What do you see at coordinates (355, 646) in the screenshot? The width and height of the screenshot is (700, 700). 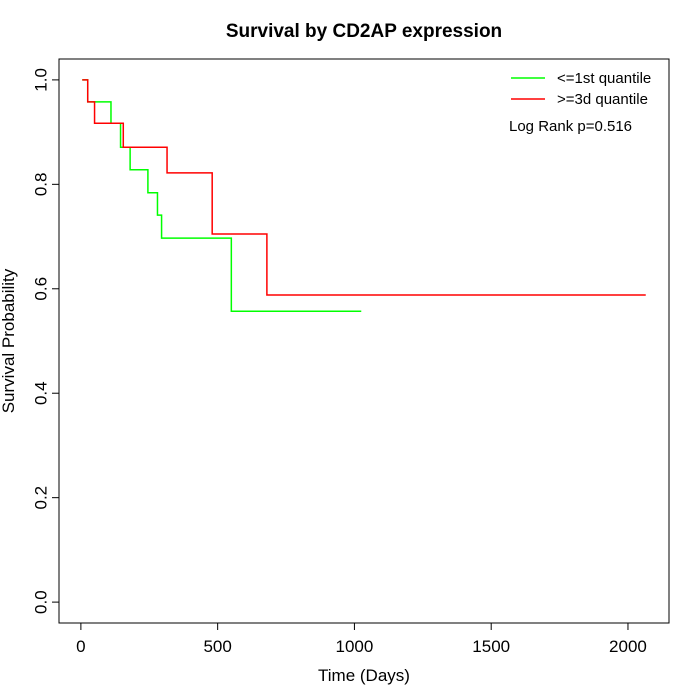 I see `x-tick-label: 1000` at bounding box center [355, 646].